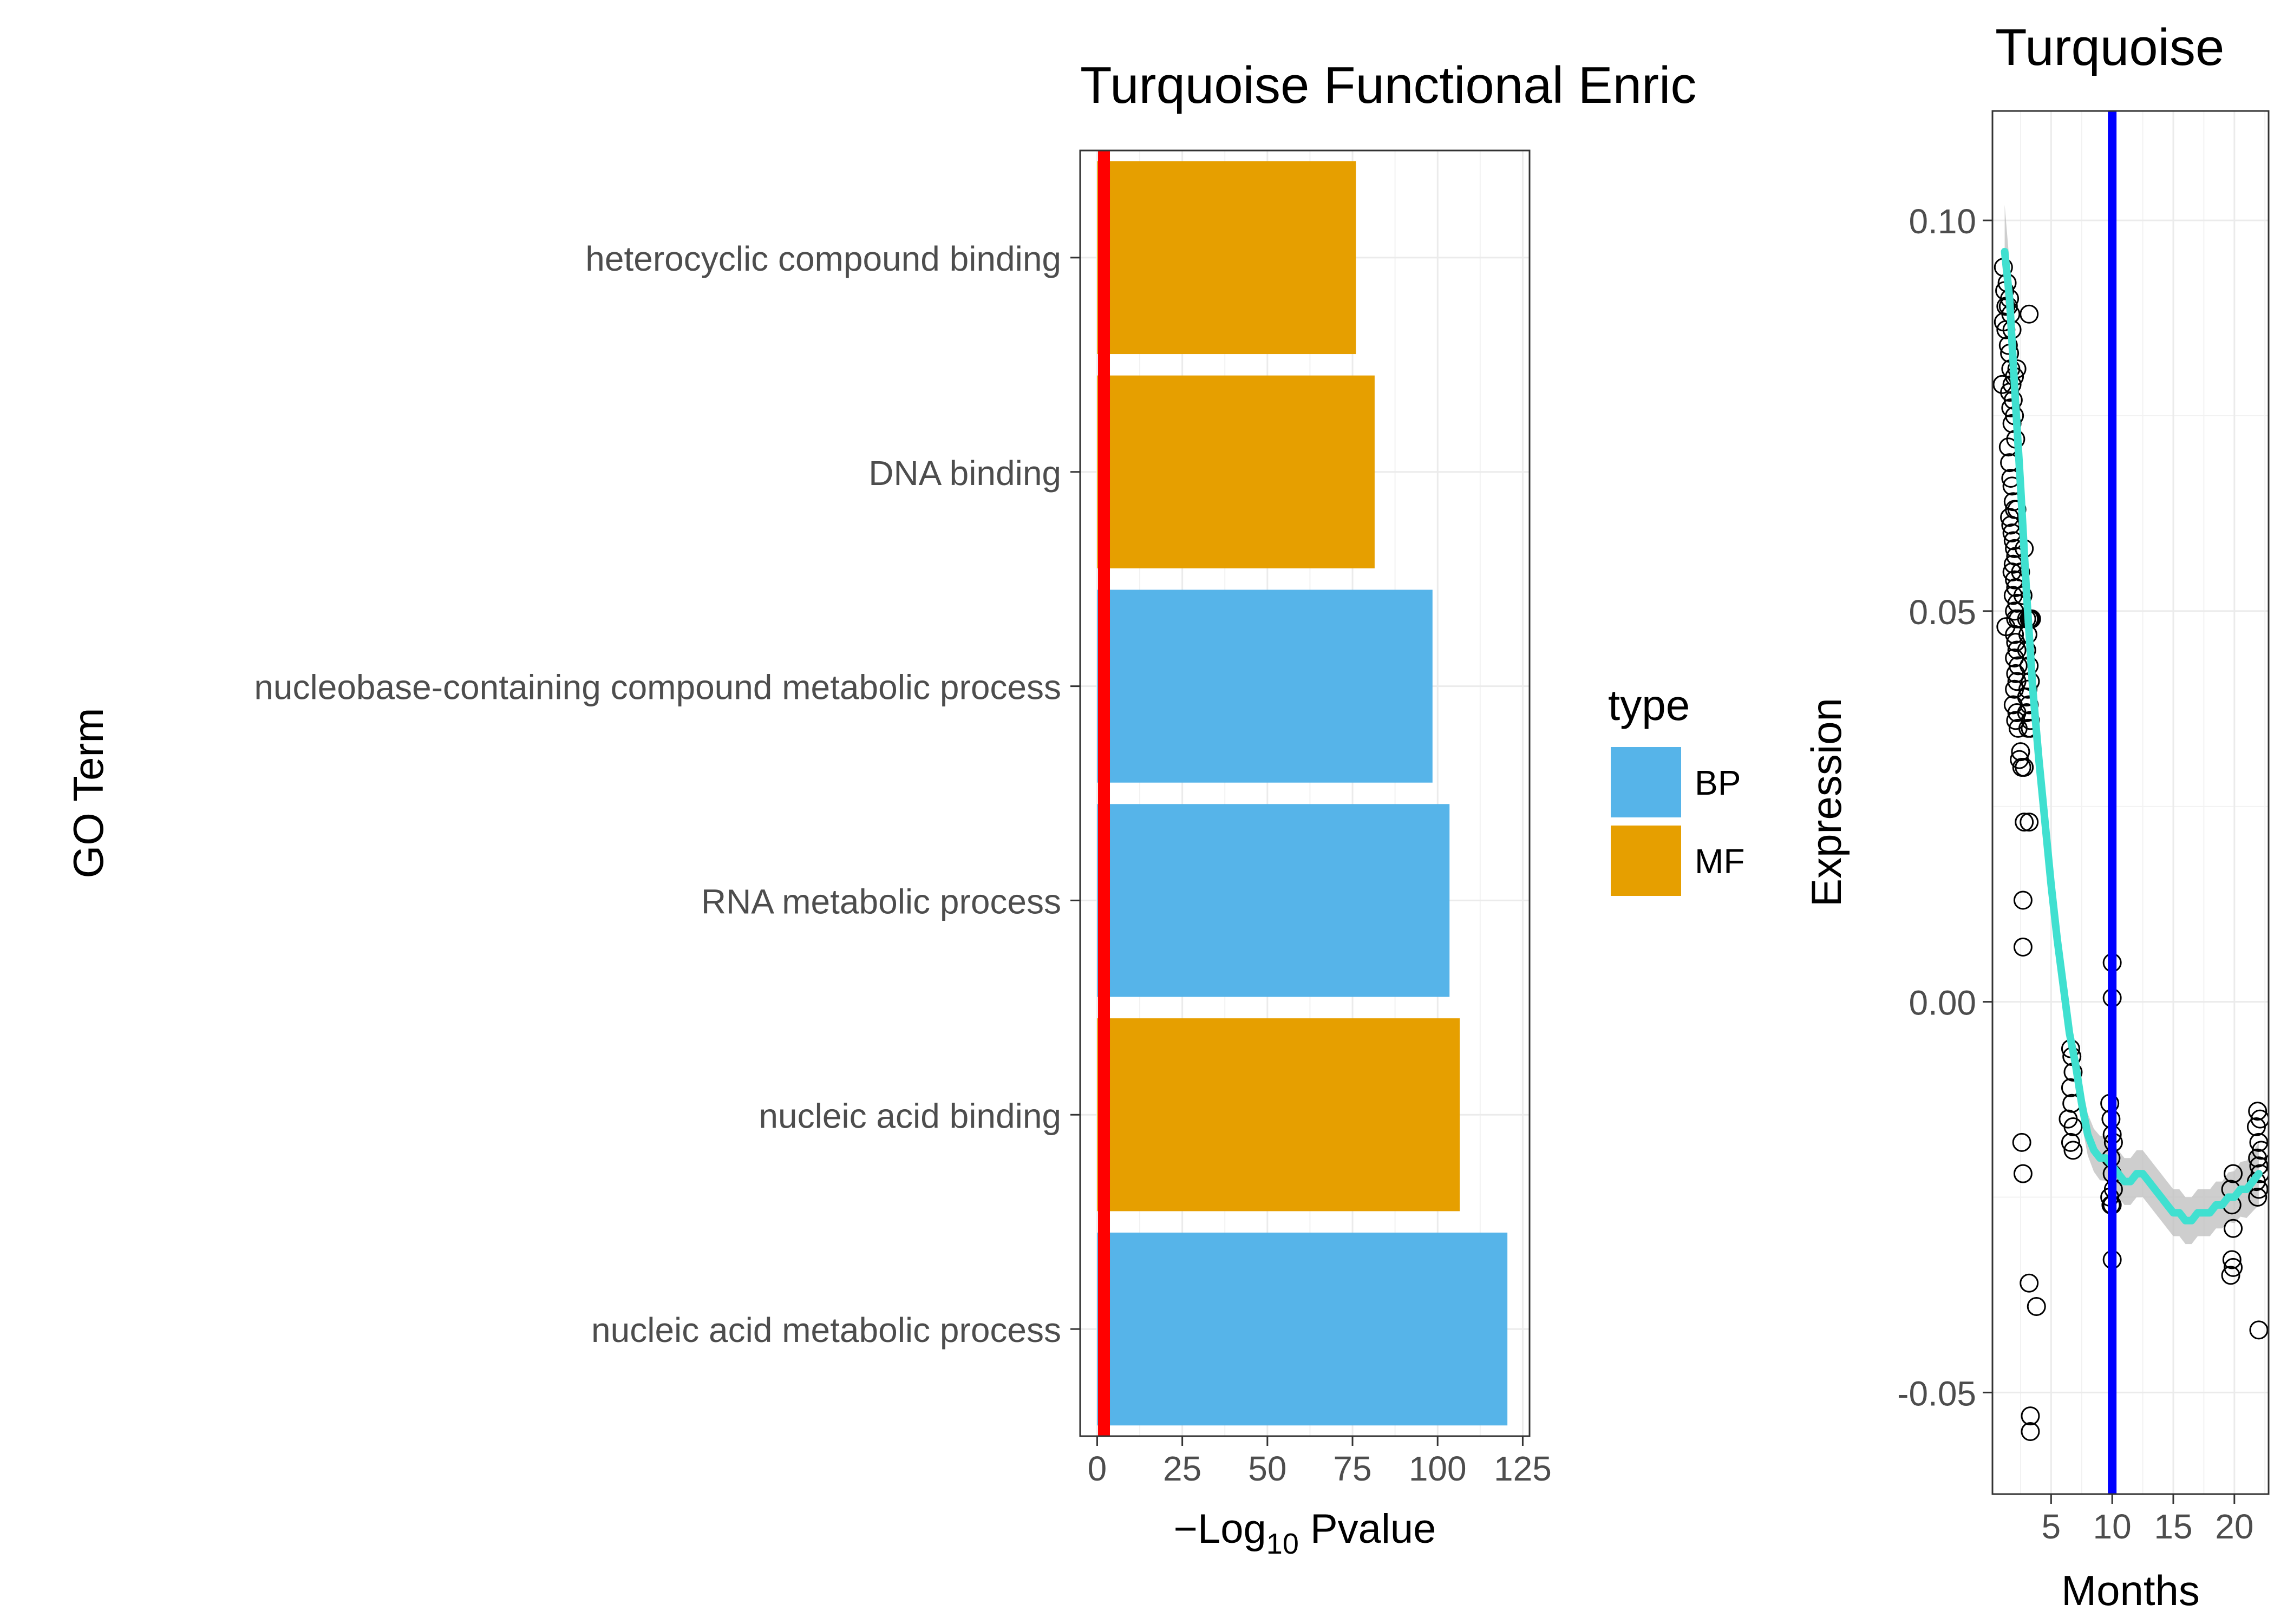 This screenshot has height=1624, width=2274. I want to click on expression-panel-background, so click(2131, 802).